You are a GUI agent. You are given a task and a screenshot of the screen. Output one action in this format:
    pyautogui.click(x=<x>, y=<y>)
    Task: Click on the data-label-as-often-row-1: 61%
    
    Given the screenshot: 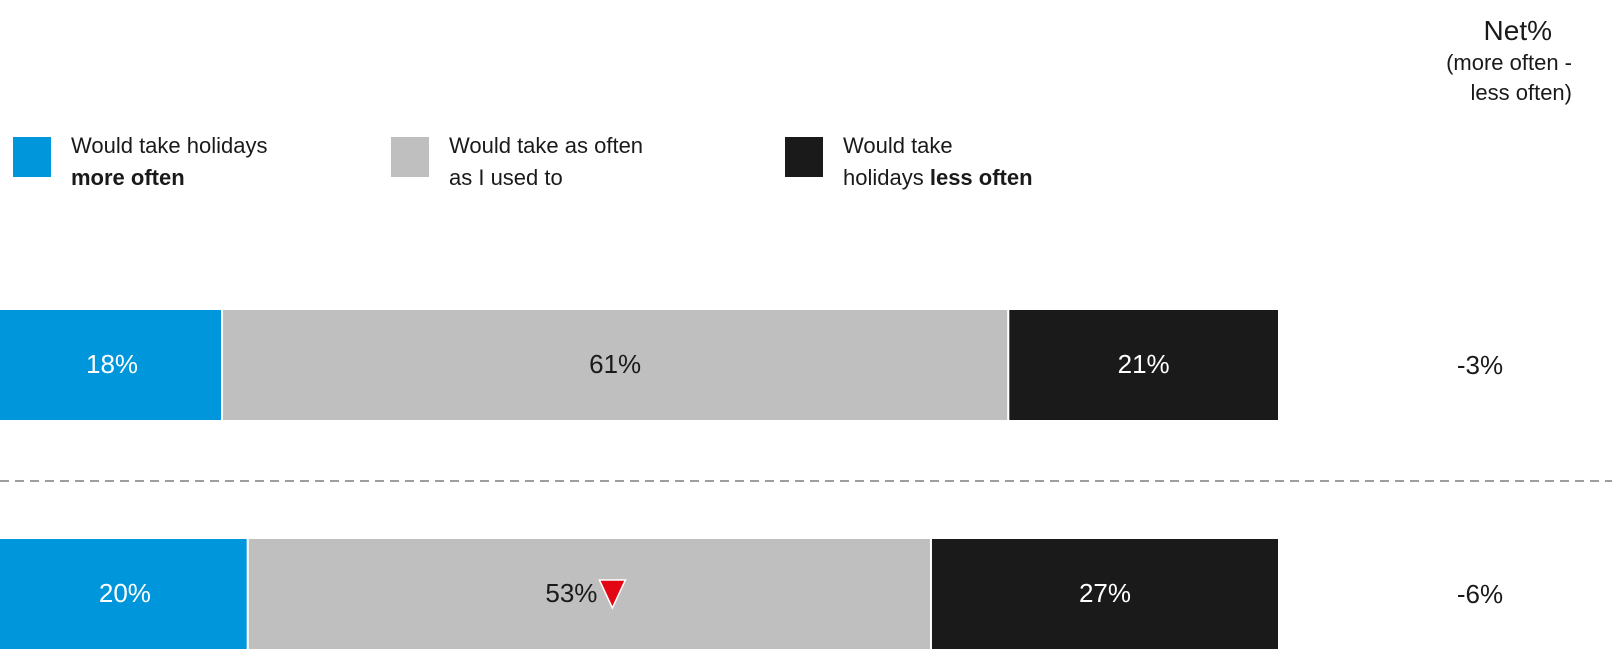 What is the action you would take?
    pyautogui.click(x=615, y=364)
    